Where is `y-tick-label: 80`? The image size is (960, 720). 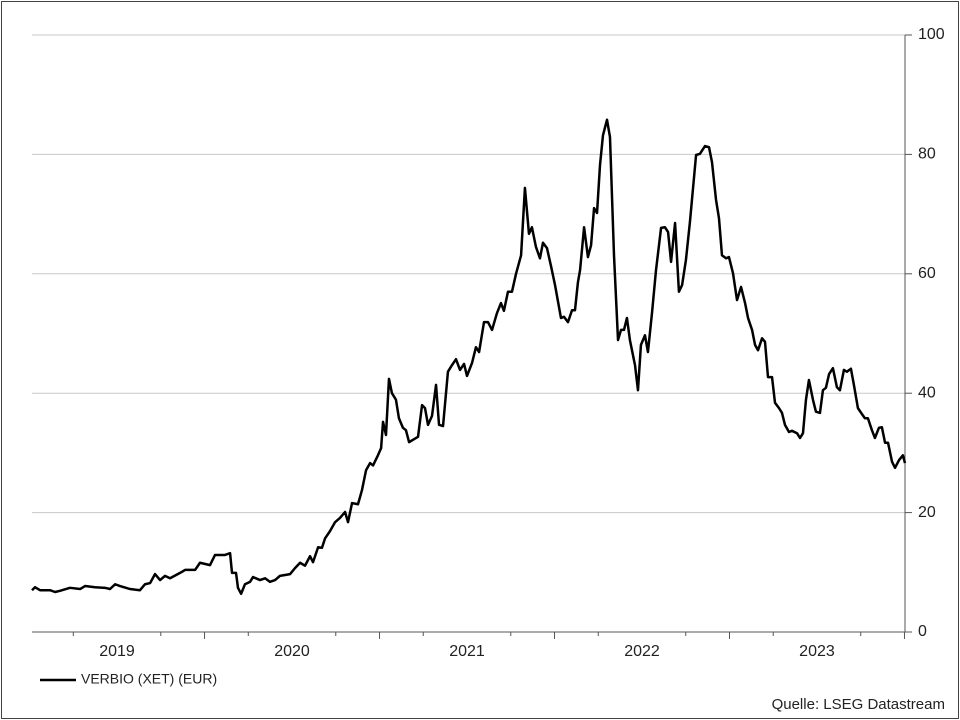 y-tick-label: 80 is located at coordinates (927, 154).